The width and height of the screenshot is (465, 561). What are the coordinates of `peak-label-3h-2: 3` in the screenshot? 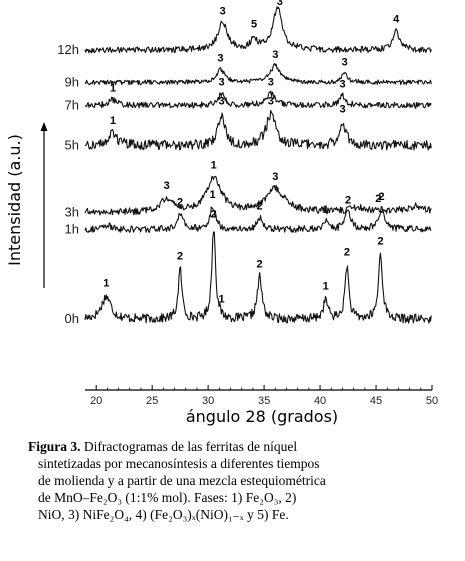 It's located at (275, 177).